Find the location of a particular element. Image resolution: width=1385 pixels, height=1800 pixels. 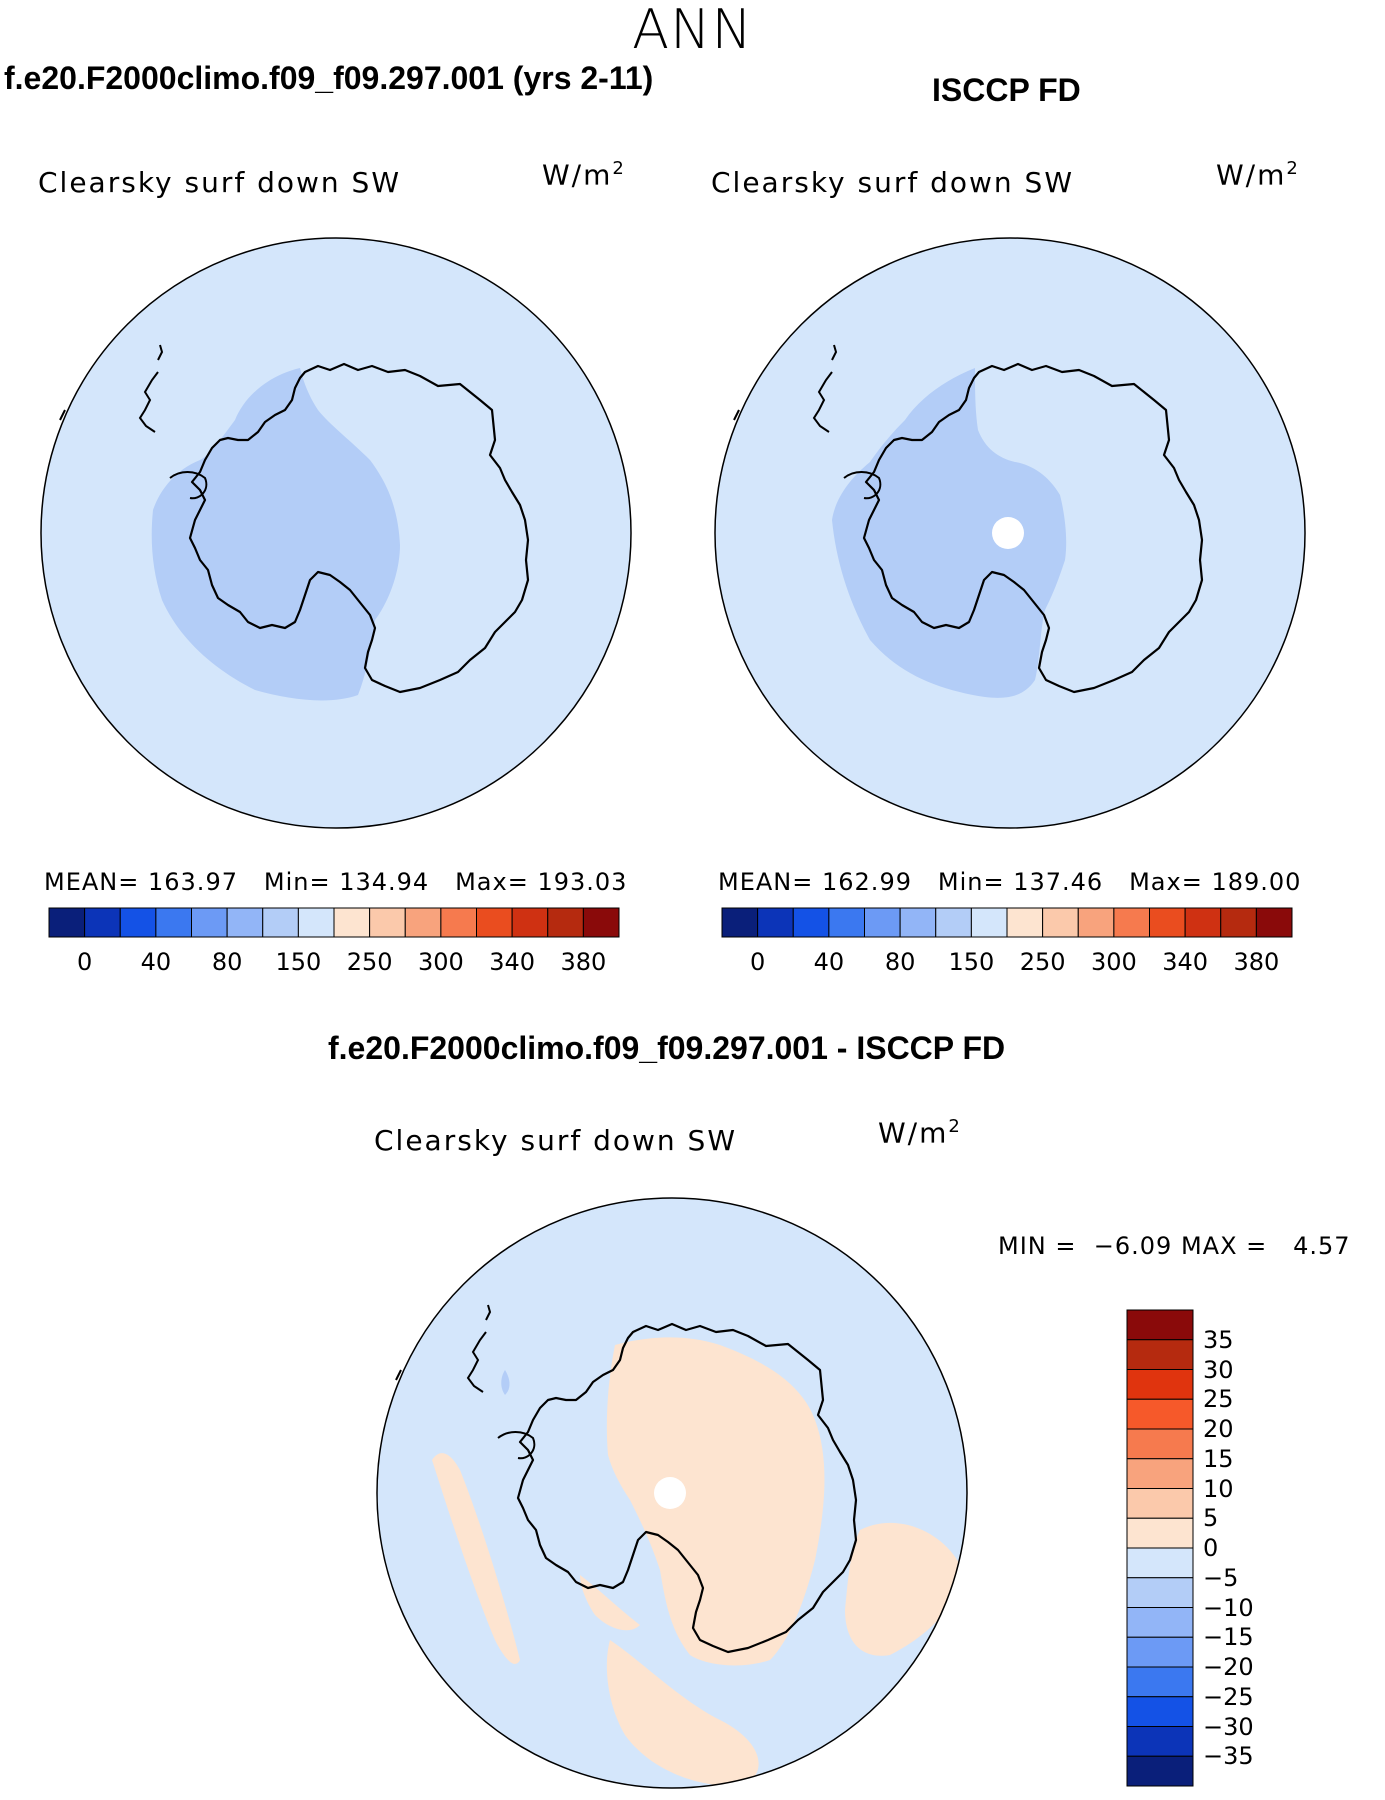

colorbar-tick-label: 20 is located at coordinates (1218, 1429).